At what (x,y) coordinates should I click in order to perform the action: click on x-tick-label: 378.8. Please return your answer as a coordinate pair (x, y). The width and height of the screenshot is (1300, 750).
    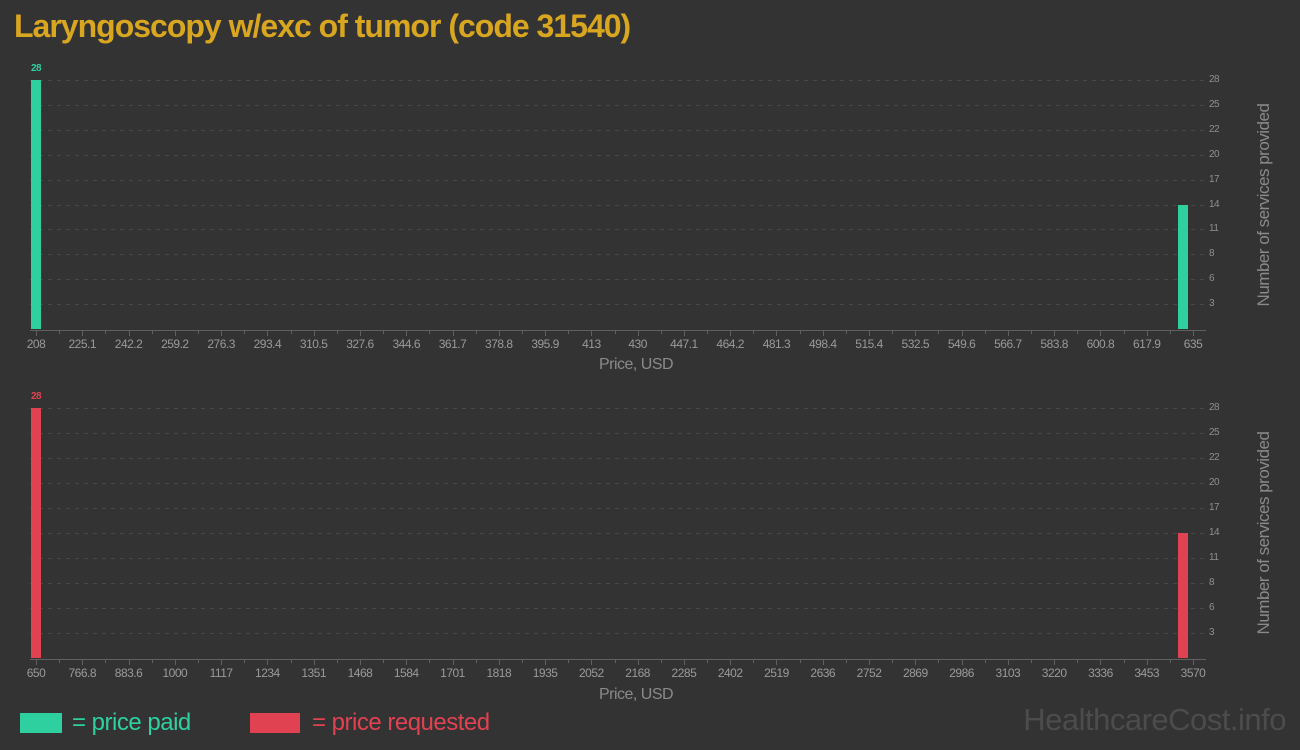
    Looking at the image, I should click on (499, 344).